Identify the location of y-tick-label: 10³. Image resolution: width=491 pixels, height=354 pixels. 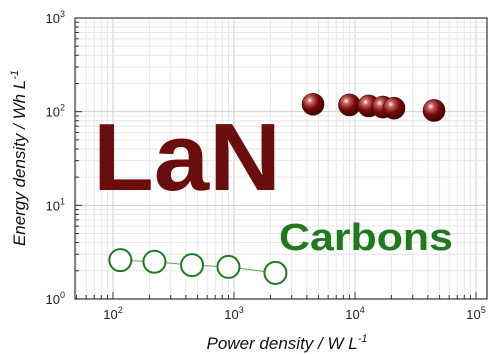
(55, 17).